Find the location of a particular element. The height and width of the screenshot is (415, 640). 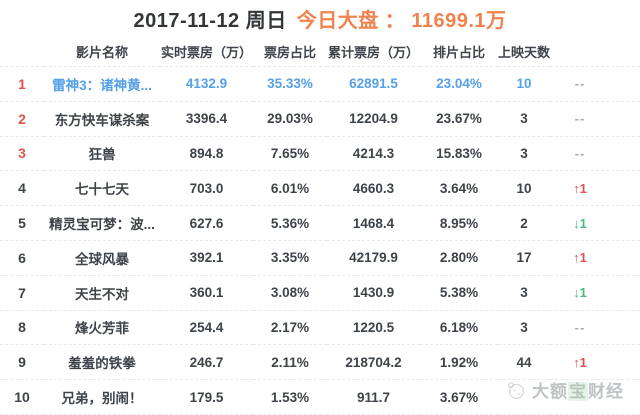

days-released-cell: 44 is located at coordinates (524, 362).